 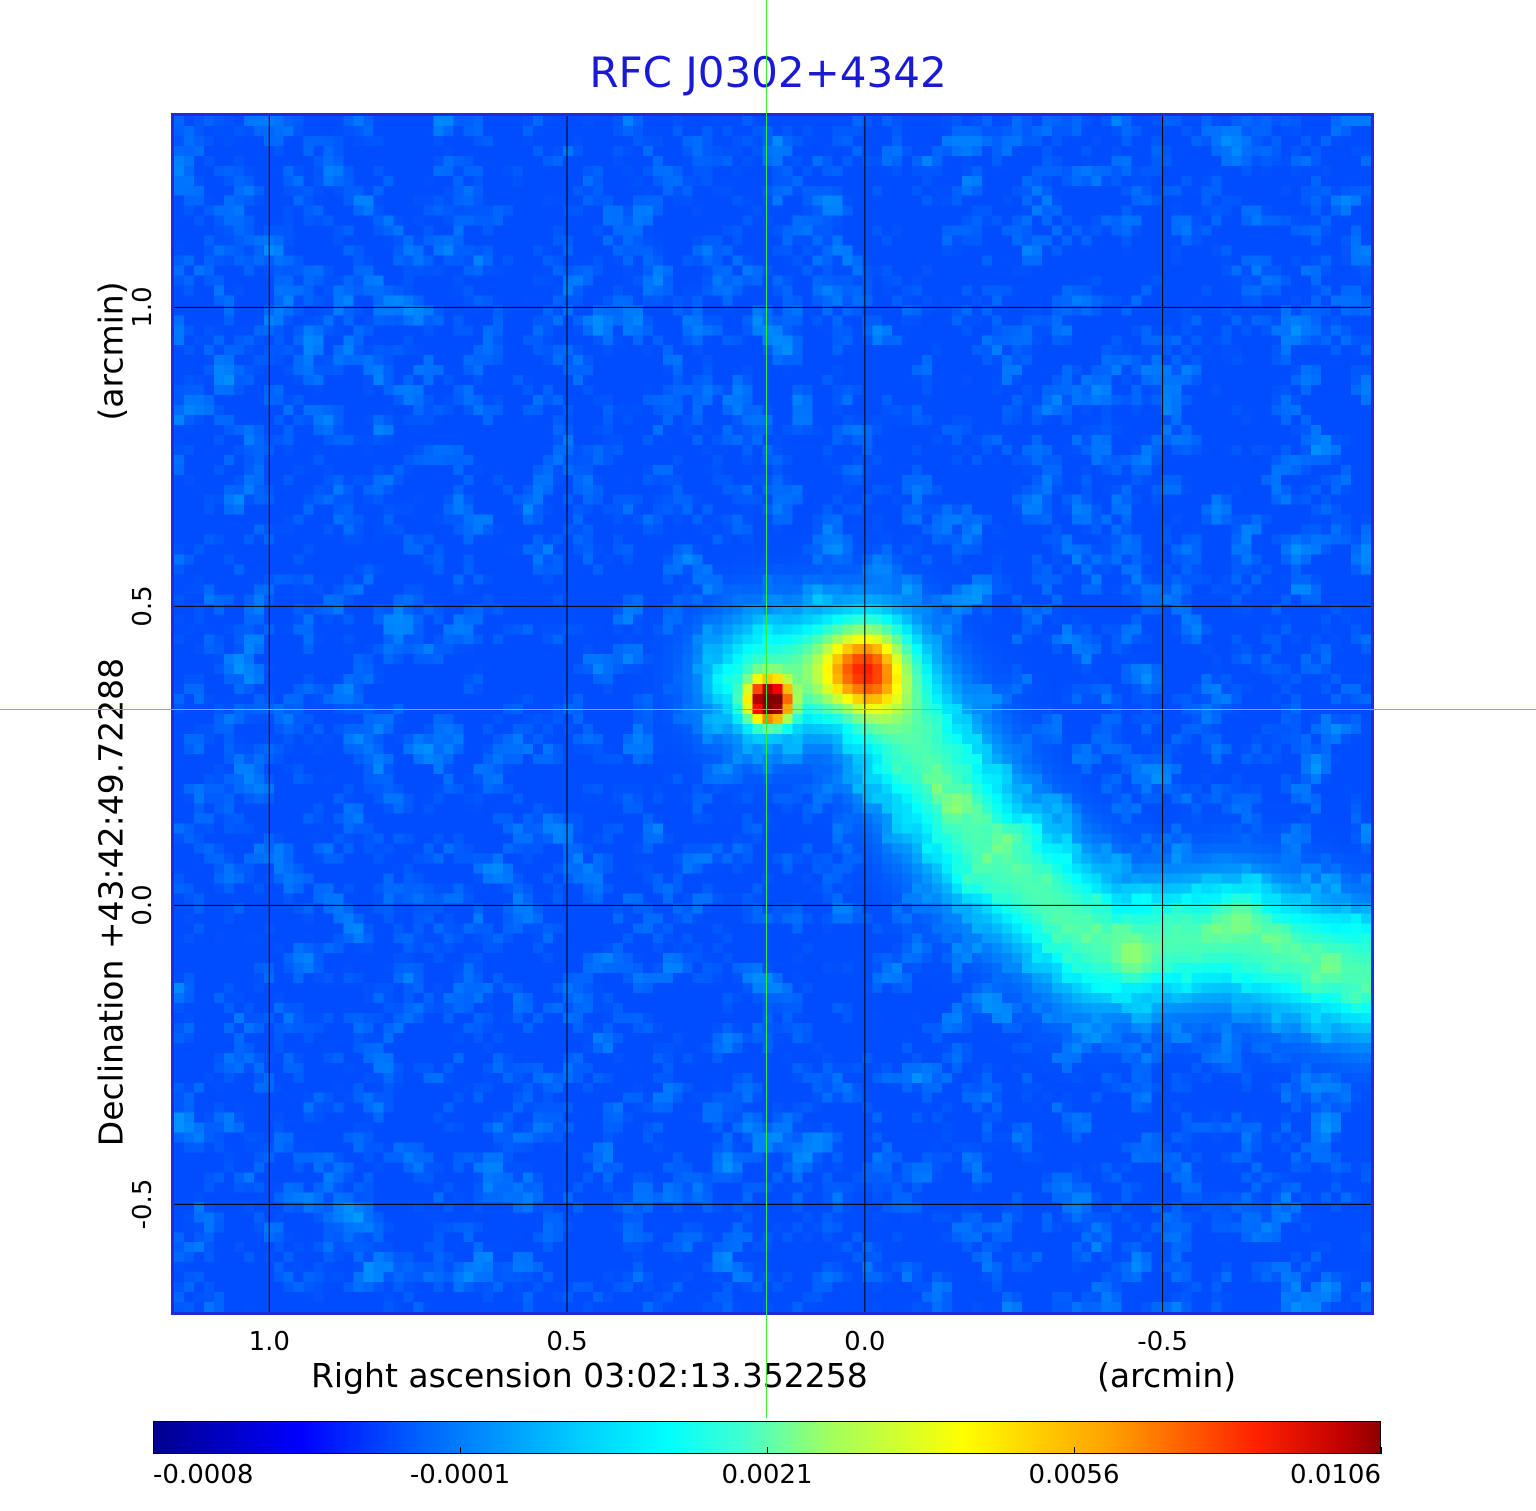 What do you see at coordinates (203, 1475) in the screenshot?
I see `colorbar-tick-label: -0.0008` at bounding box center [203, 1475].